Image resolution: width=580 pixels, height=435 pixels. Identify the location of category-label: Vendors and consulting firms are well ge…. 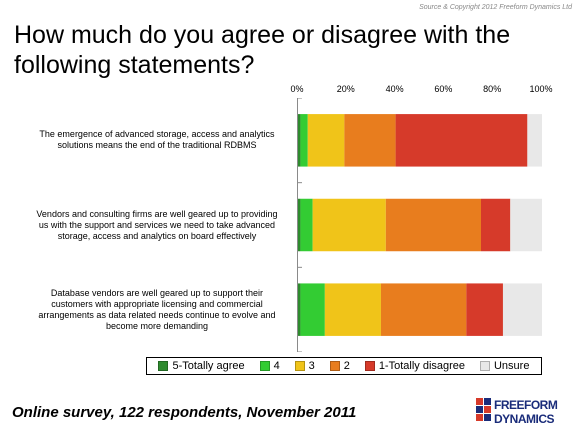
(157, 224).